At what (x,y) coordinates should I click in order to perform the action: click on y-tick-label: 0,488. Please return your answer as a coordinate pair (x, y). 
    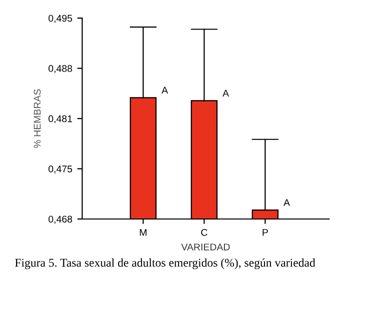
    Looking at the image, I should click on (60, 69).